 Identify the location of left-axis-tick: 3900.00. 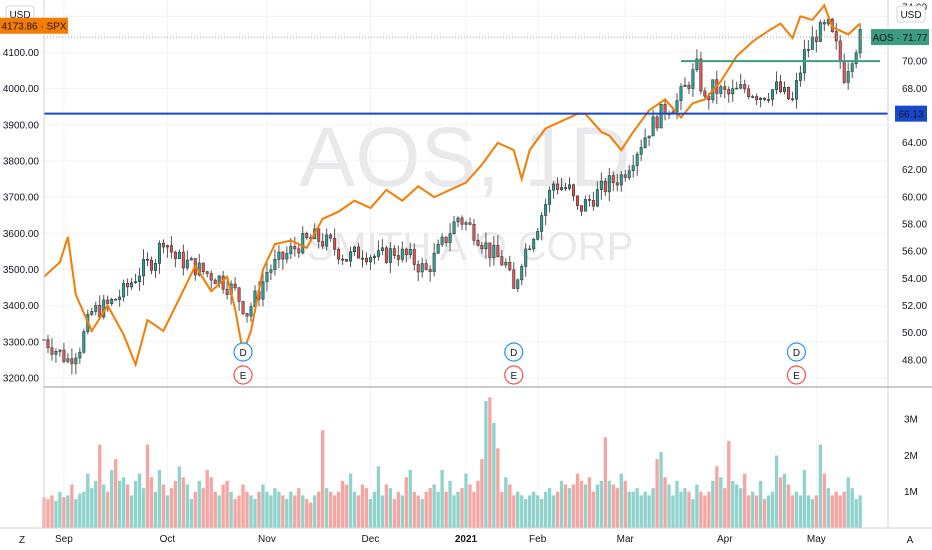
(21, 125).